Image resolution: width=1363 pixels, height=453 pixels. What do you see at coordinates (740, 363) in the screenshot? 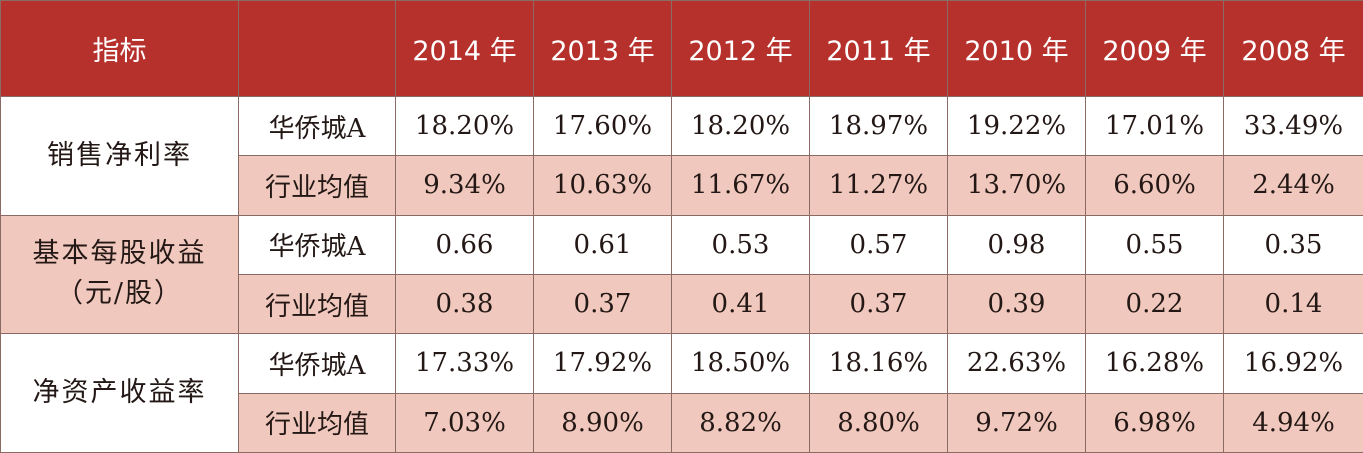
I see `value-cell: 18.50%` at bounding box center [740, 363].